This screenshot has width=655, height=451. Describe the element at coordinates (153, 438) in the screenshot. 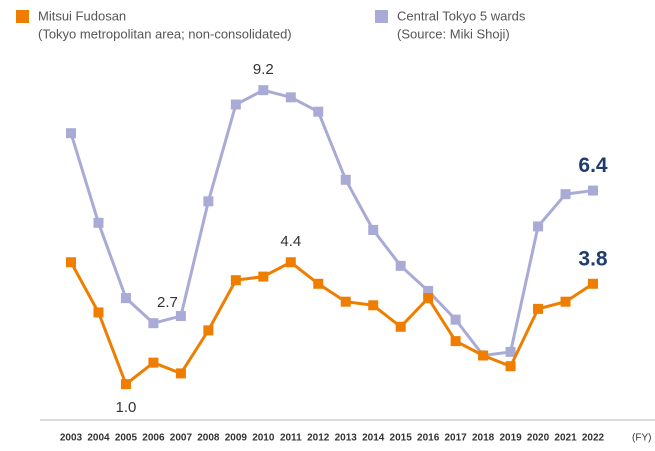

I see `x-tick-label: 2006` at that location.